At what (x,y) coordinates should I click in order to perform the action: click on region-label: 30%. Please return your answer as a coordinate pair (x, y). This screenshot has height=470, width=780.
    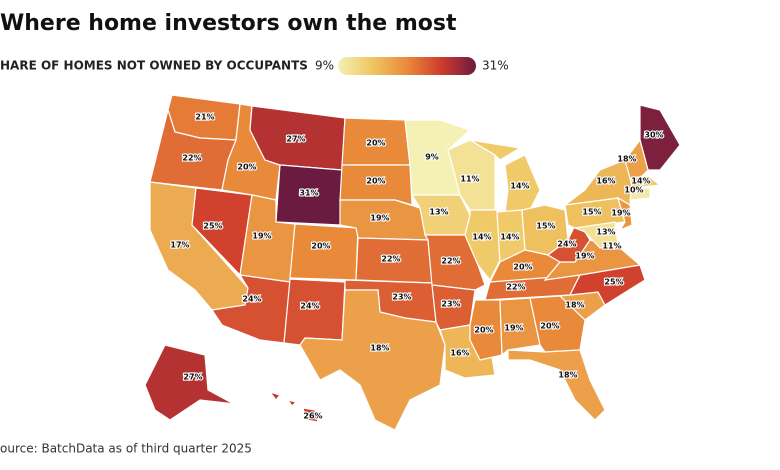
    Looking at the image, I should click on (653, 135).